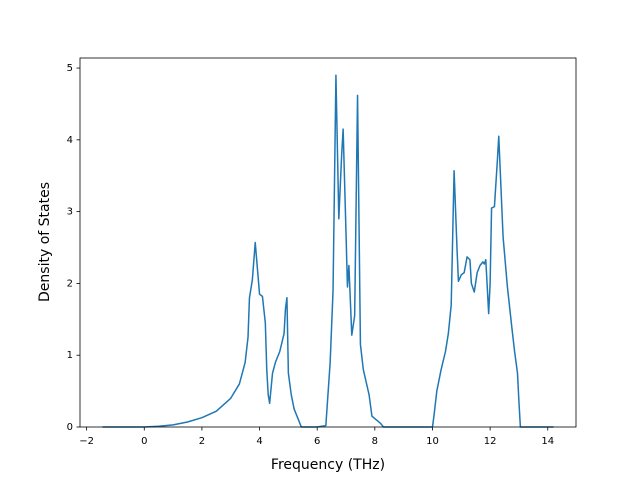 The height and width of the screenshot is (484, 640). I want to click on x-tick-label: 14, so click(547, 441).